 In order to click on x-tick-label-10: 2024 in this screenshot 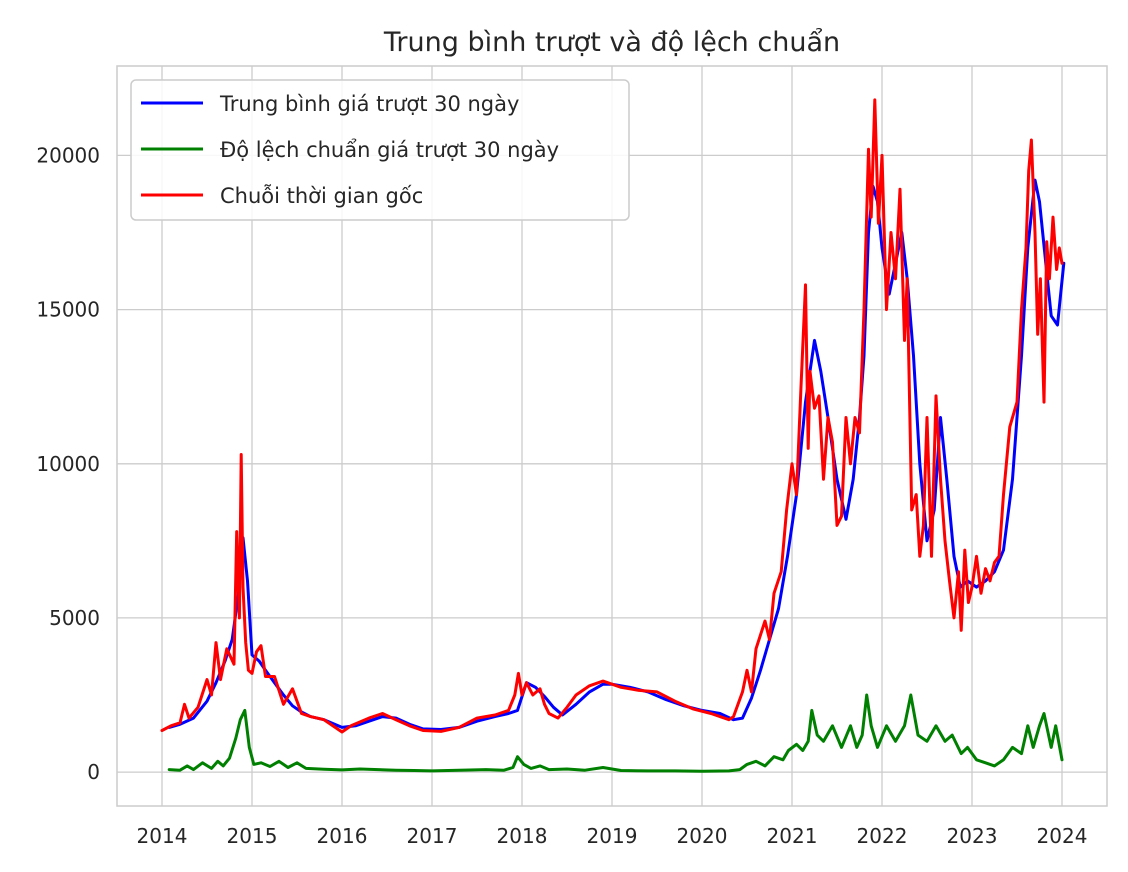, I will do `click(1062, 836)`.